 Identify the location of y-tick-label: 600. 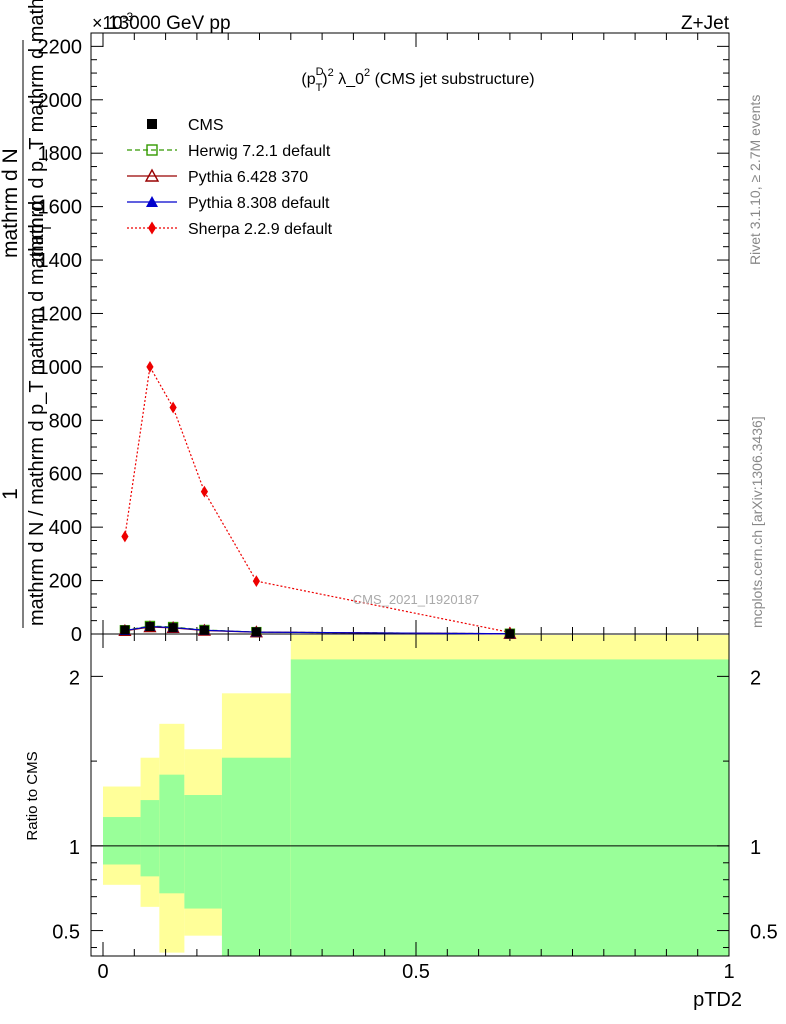
(65, 475).